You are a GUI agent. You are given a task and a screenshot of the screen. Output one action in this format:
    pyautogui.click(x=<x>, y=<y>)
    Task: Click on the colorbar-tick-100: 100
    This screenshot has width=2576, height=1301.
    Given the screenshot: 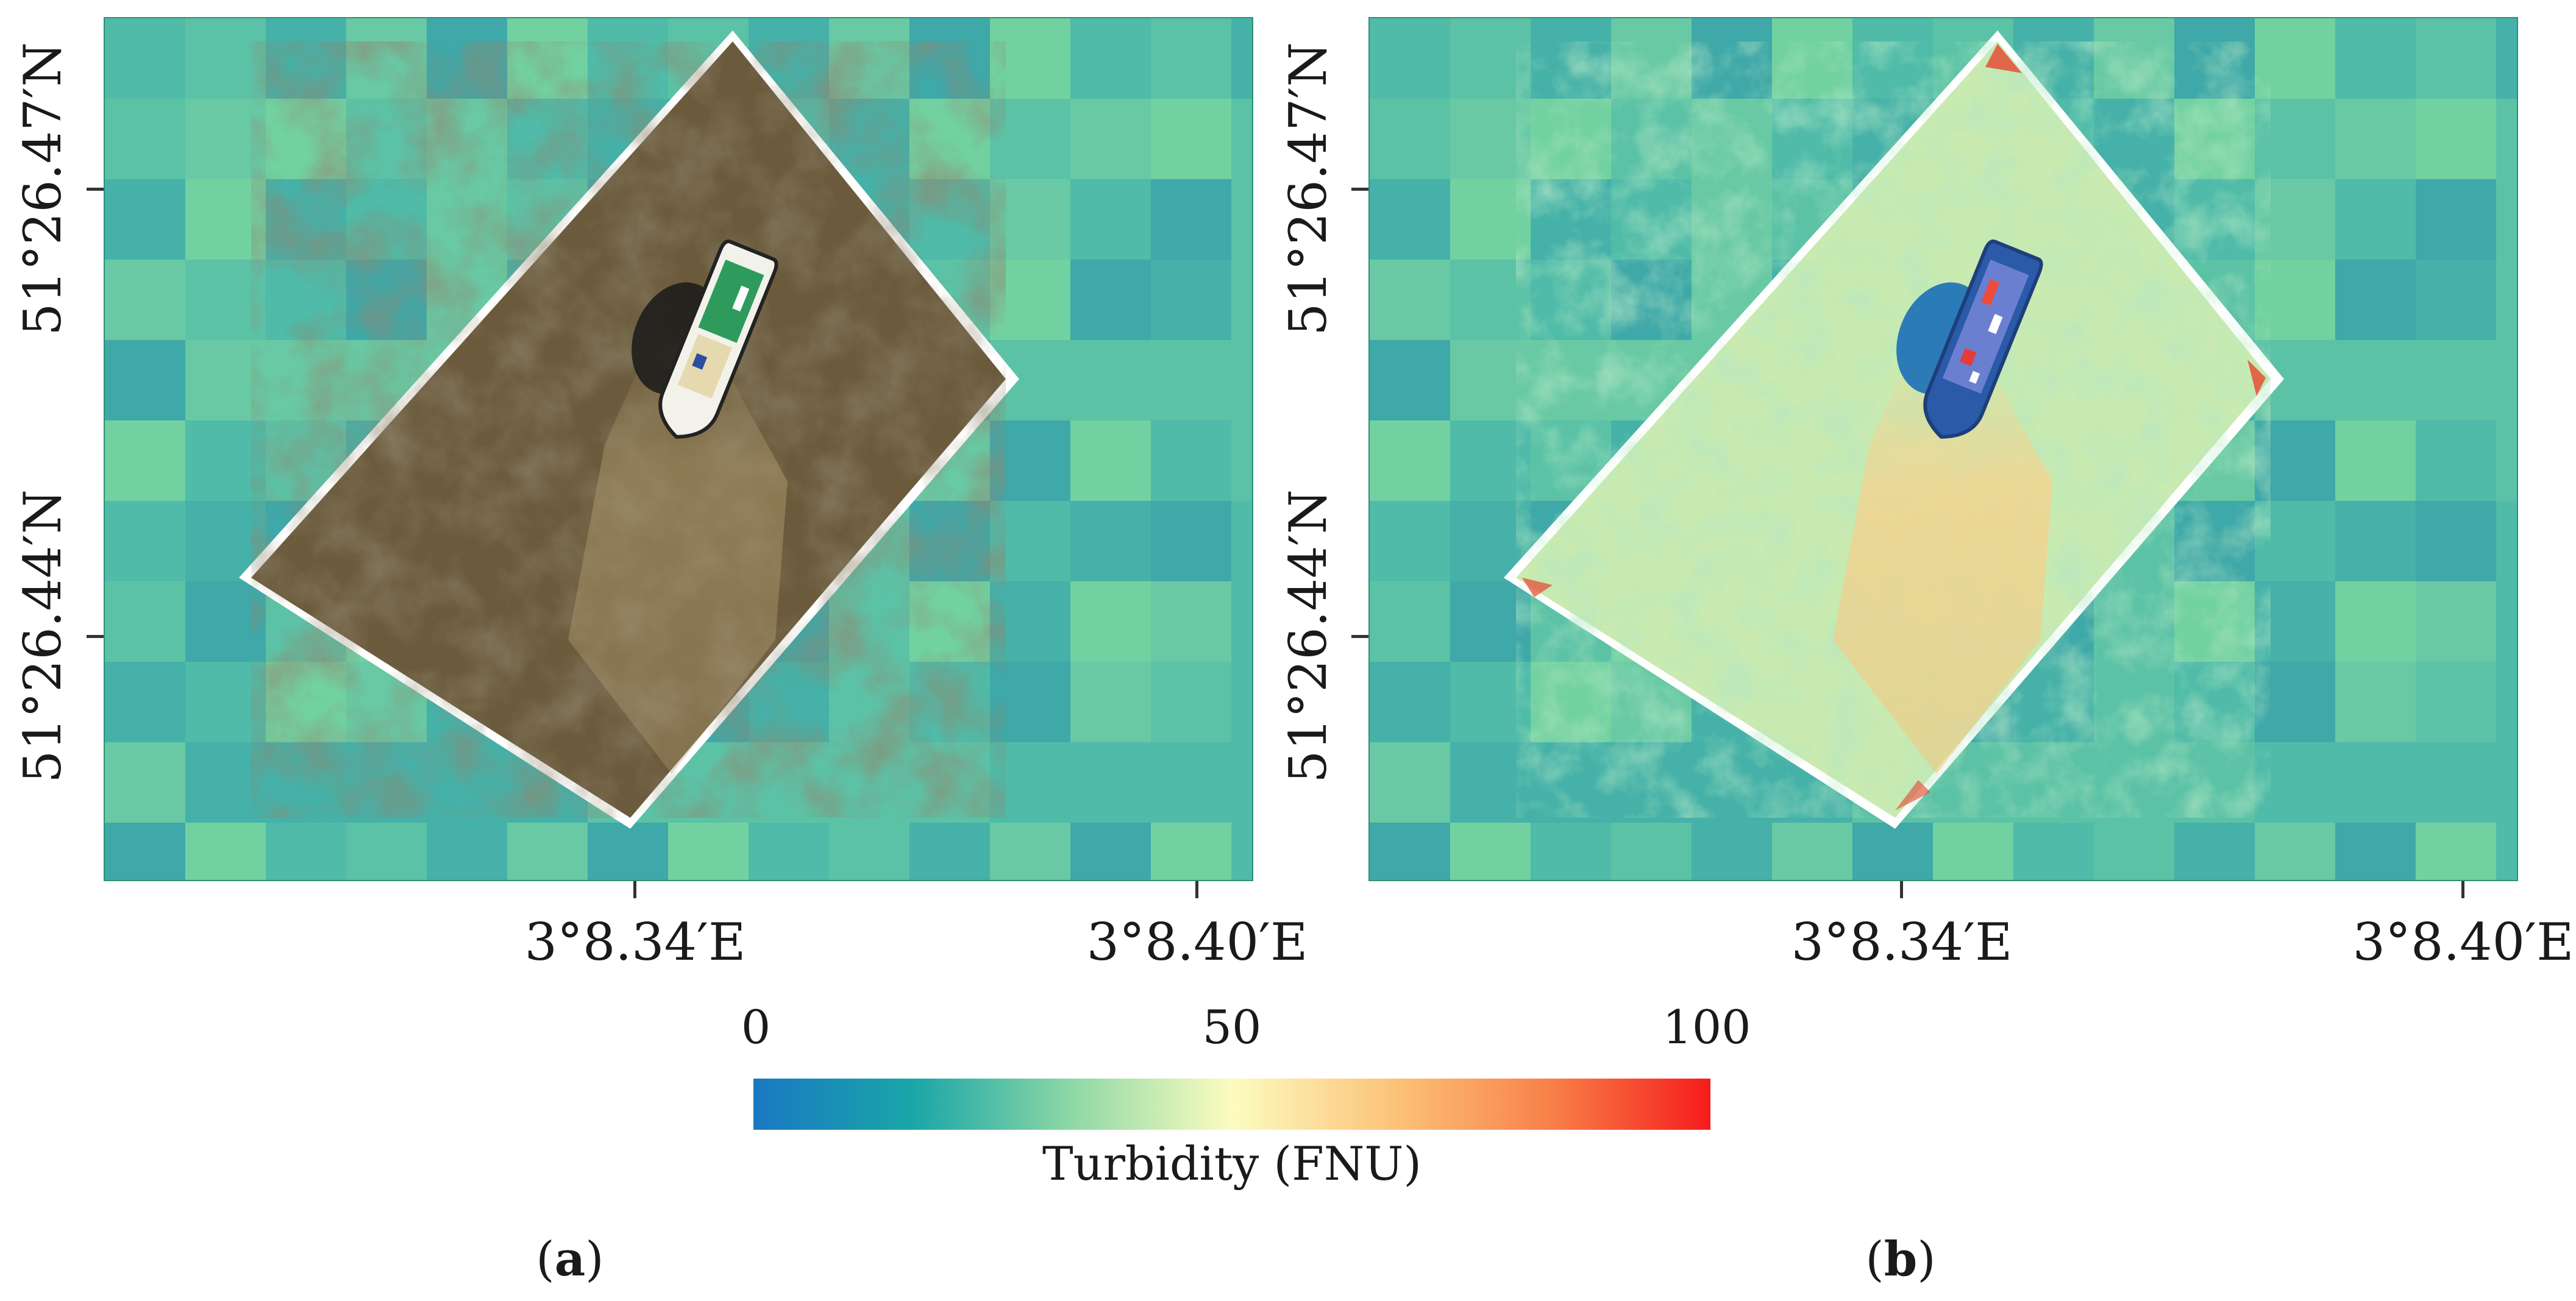 What is the action you would take?
    pyautogui.click(x=1706, y=1027)
    